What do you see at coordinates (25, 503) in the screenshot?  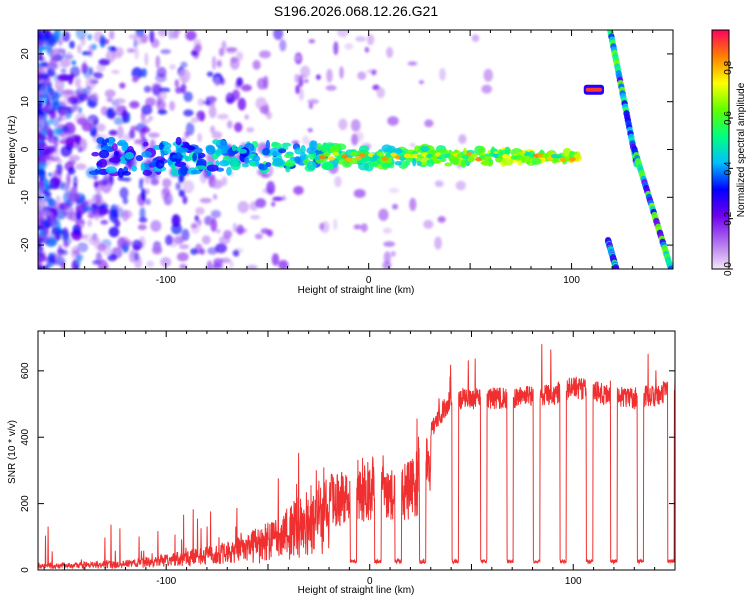 I see `snr-ytick-label: 200` at bounding box center [25, 503].